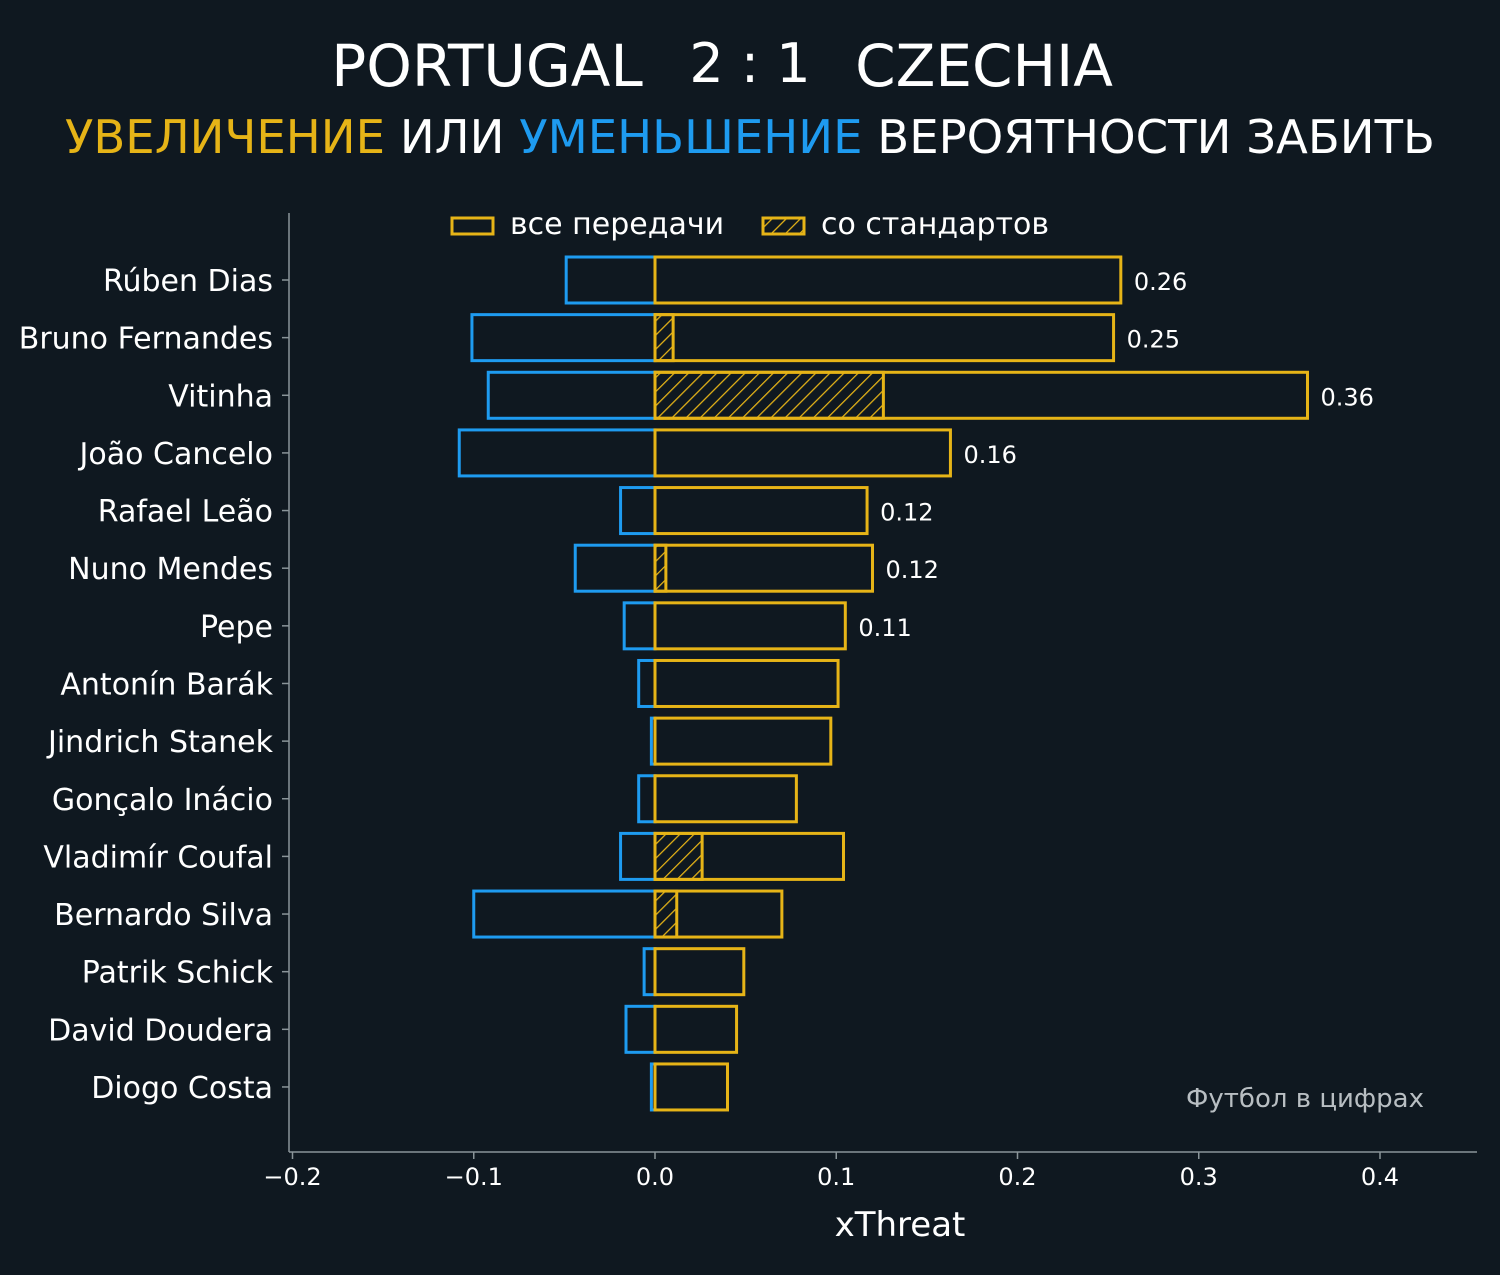  I want to click on y-tick-label: Nuno Mendes, so click(170, 569).